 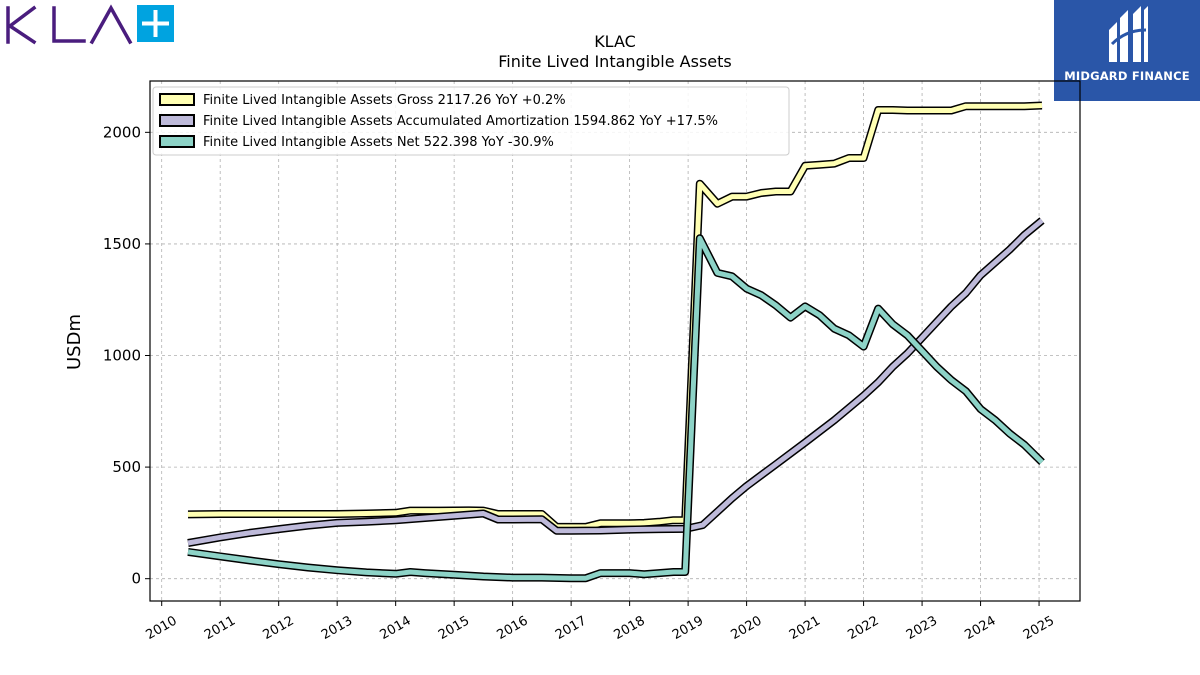 I want to click on legend-swatch-amortization, so click(x=177, y=120).